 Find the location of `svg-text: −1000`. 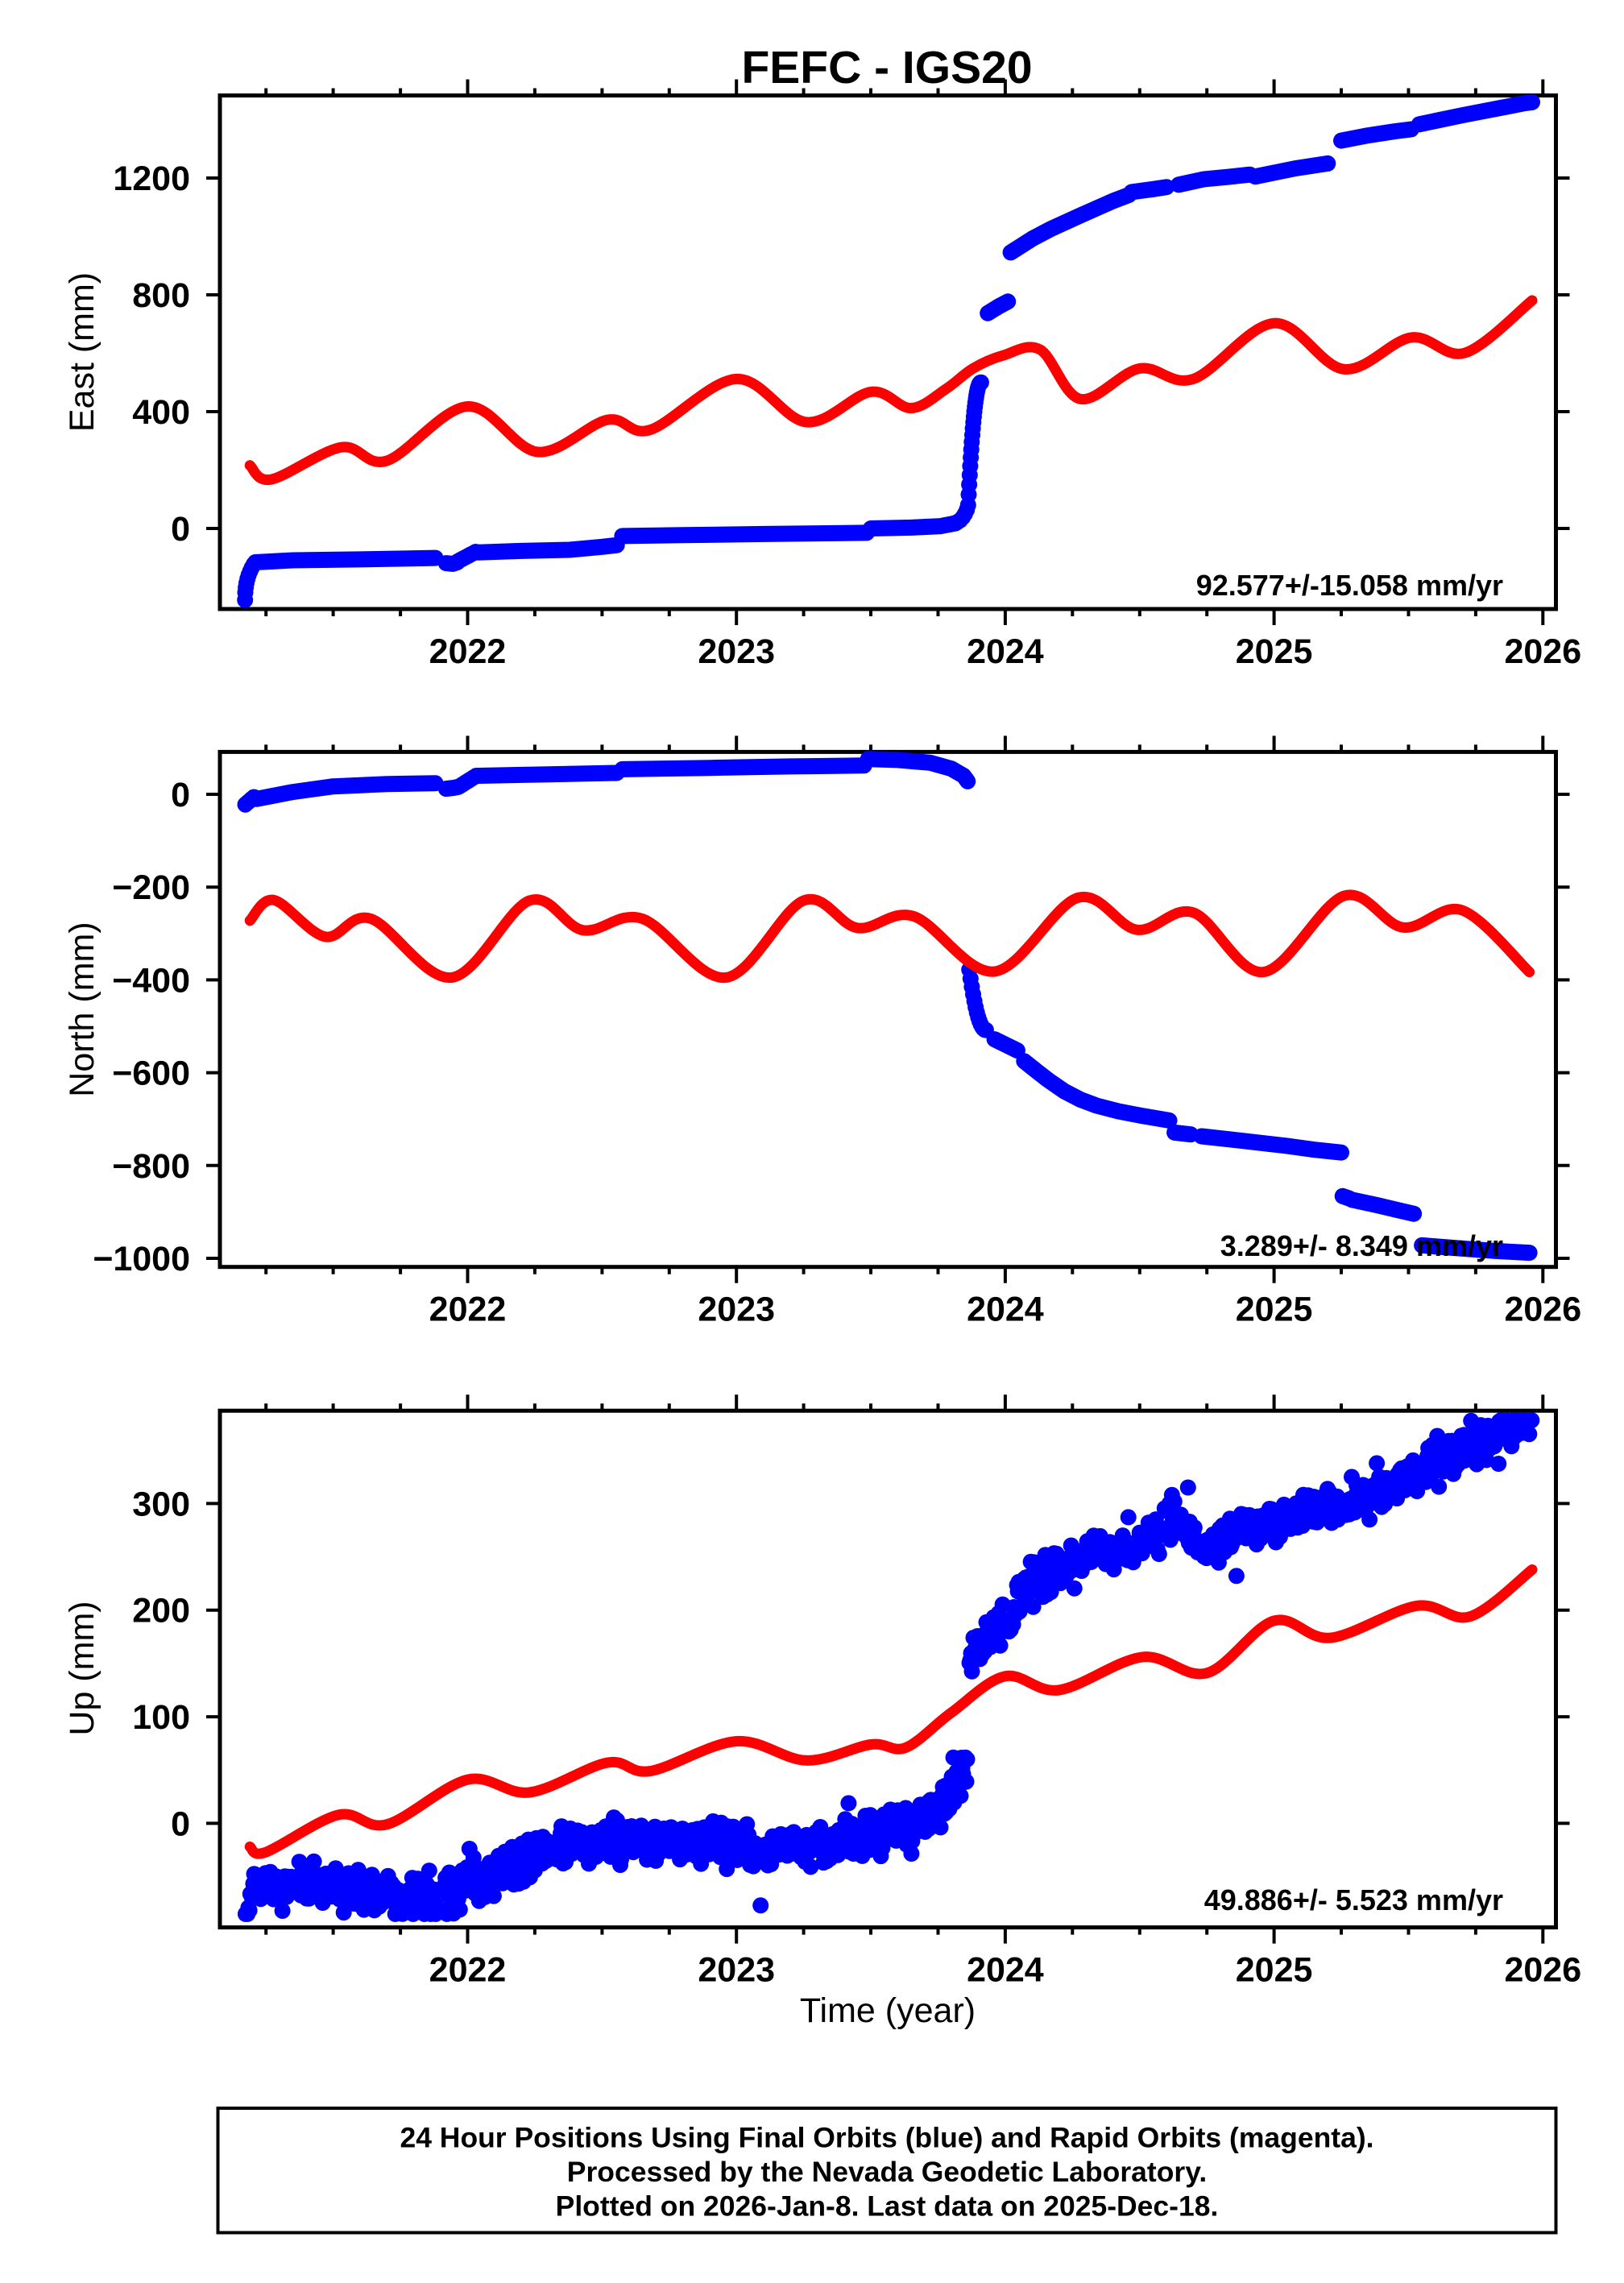

svg-text: −1000 is located at coordinates (141, 1259).